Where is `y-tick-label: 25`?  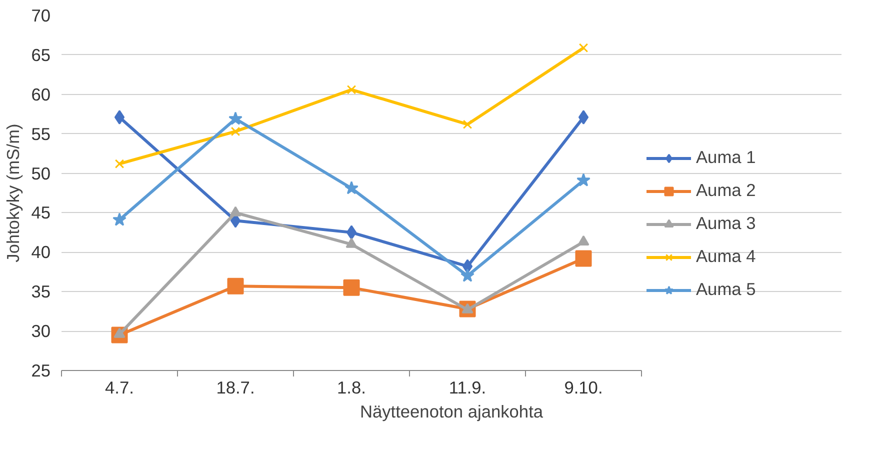
y-tick-label: 25 is located at coordinates (41, 370).